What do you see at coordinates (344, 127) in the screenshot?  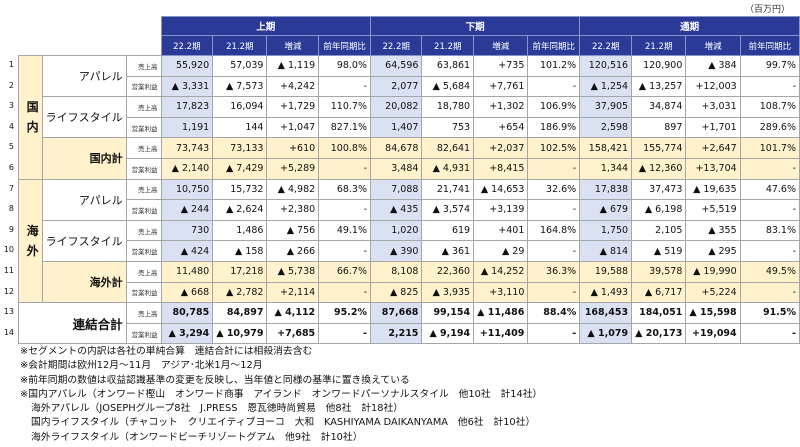 I see `value-cell: 827.1%` at bounding box center [344, 127].